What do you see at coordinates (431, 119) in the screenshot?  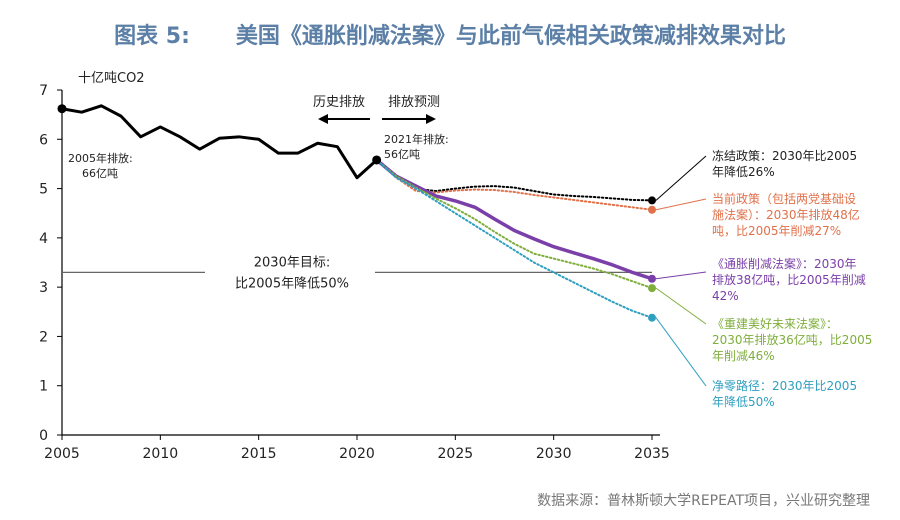 I see `forecast-arrowhead` at bounding box center [431, 119].